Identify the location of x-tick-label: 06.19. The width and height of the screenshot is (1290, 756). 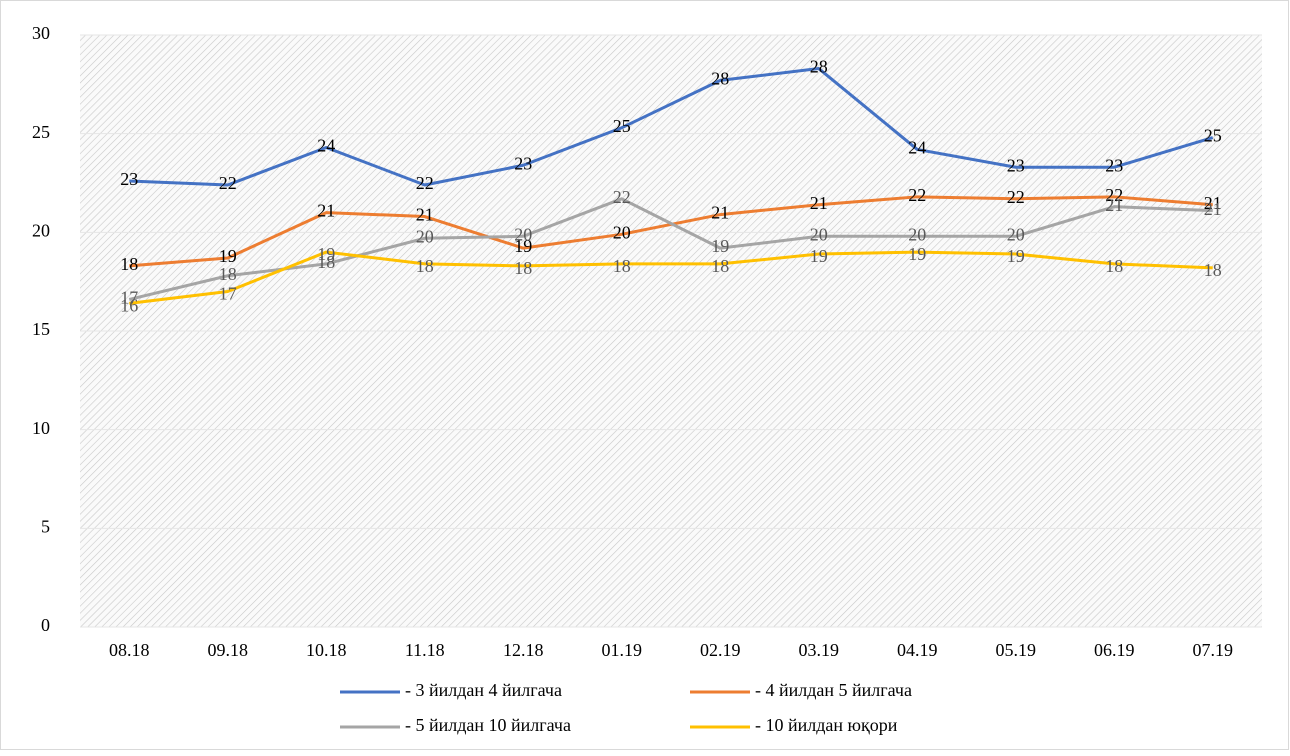
(1114, 650).